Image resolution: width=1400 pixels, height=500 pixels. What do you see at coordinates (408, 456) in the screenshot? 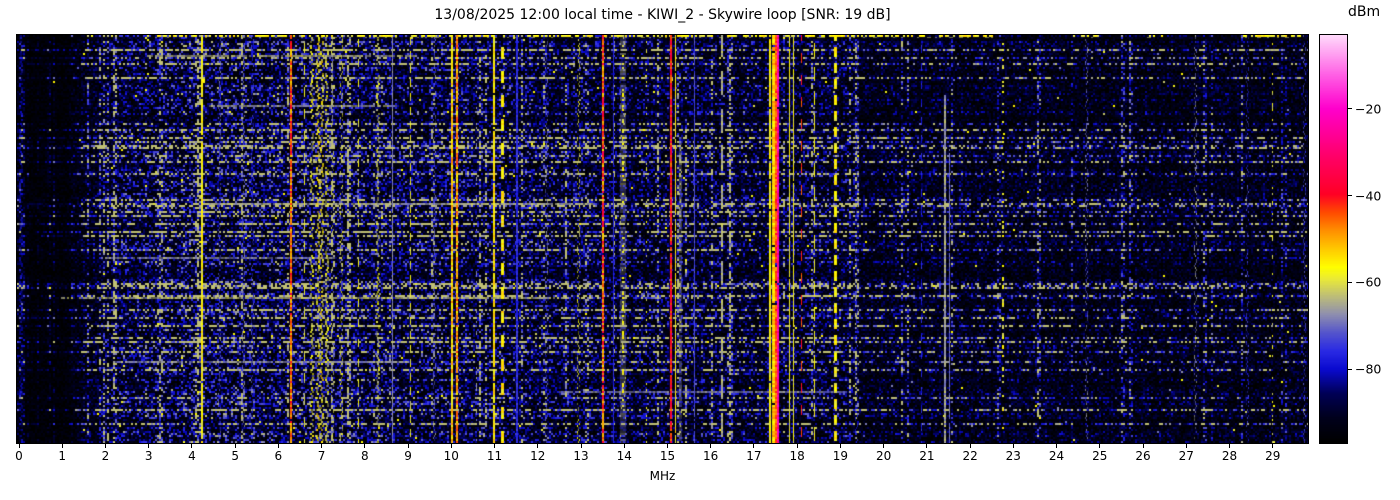
I see `x-tick-label: 9` at bounding box center [408, 456].